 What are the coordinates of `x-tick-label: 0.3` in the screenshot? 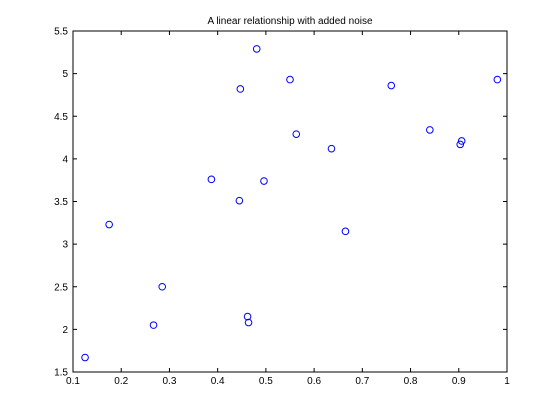 It's located at (169, 381).